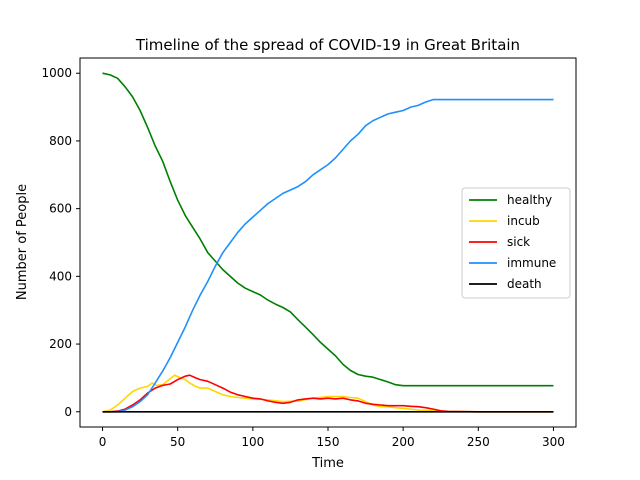  Describe the element at coordinates (403, 442) in the screenshot. I see `x-tick-label: 200` at that location.